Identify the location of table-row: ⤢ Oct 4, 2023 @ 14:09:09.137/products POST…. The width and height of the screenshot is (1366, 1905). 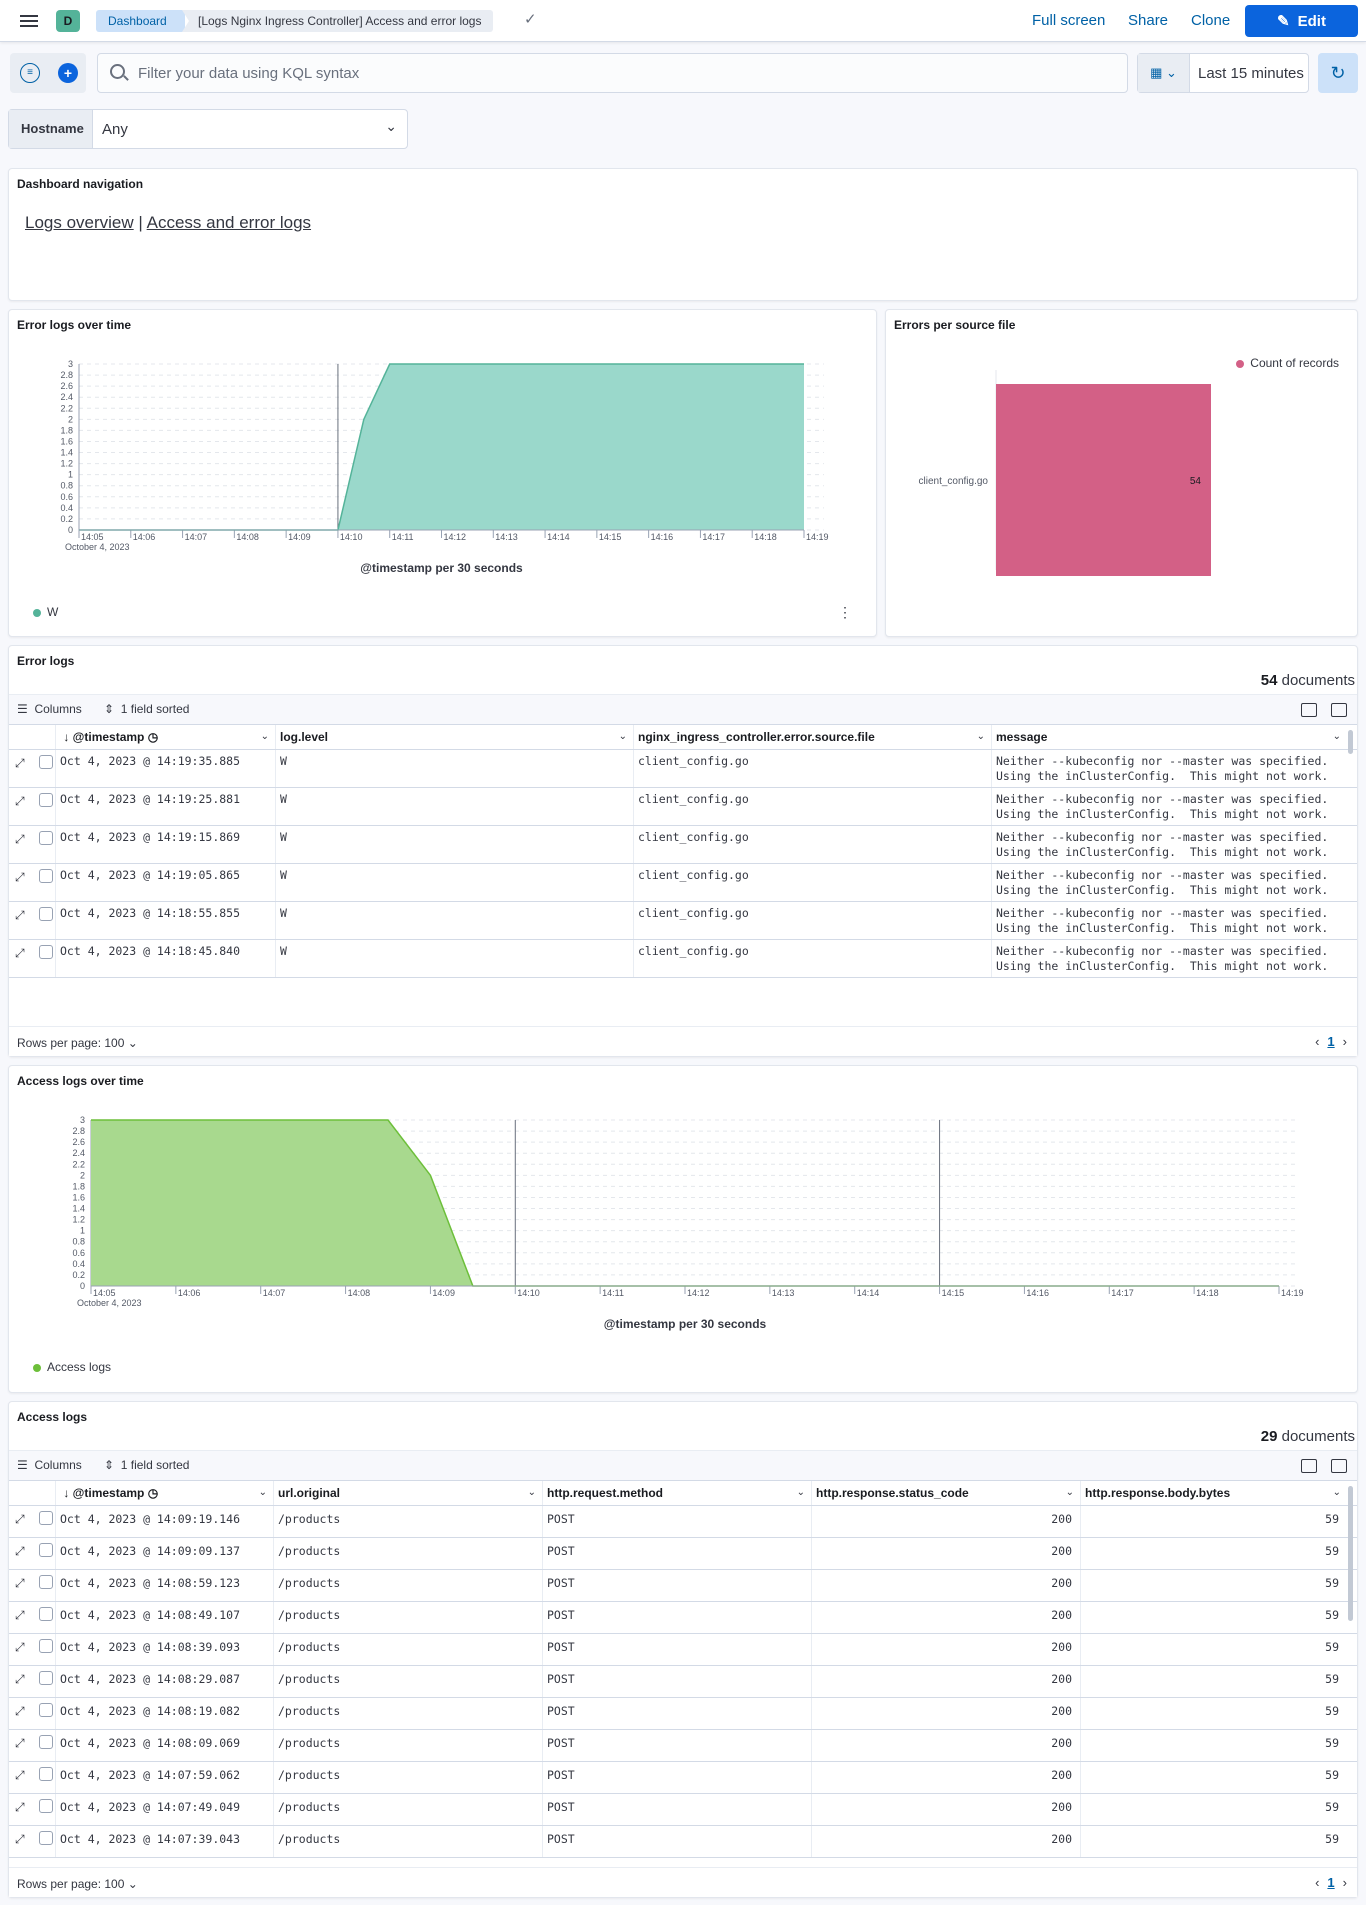
(683, 1554).